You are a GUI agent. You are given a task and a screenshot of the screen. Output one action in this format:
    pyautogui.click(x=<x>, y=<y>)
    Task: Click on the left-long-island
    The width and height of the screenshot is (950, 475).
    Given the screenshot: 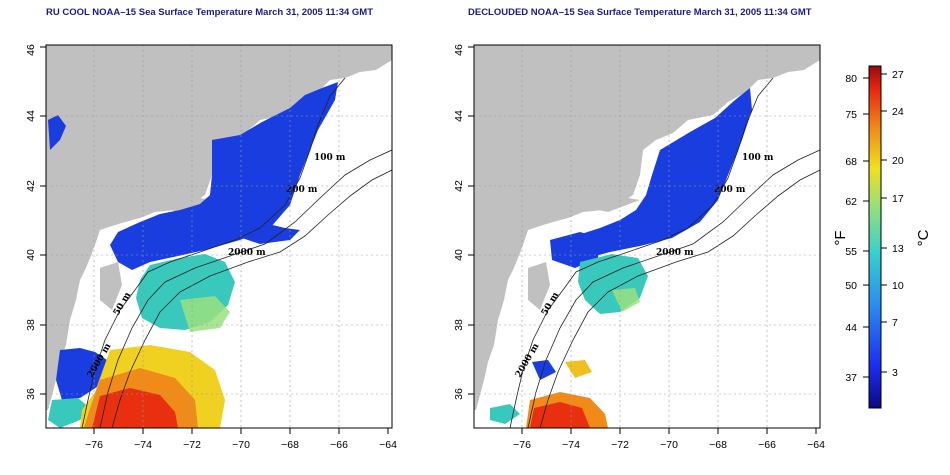 What is the action you would take?
    pyautogui.click(x=186, y=205)
    